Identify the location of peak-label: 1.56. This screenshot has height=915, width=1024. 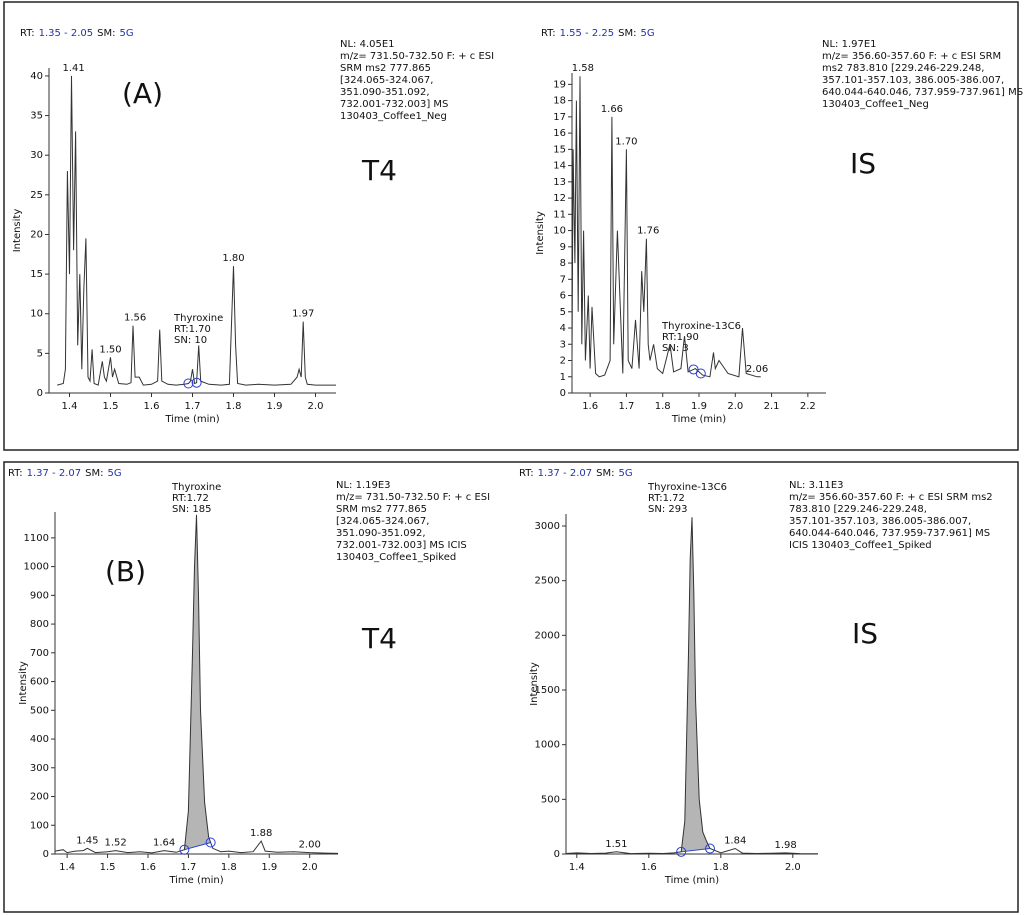
(135, 318).